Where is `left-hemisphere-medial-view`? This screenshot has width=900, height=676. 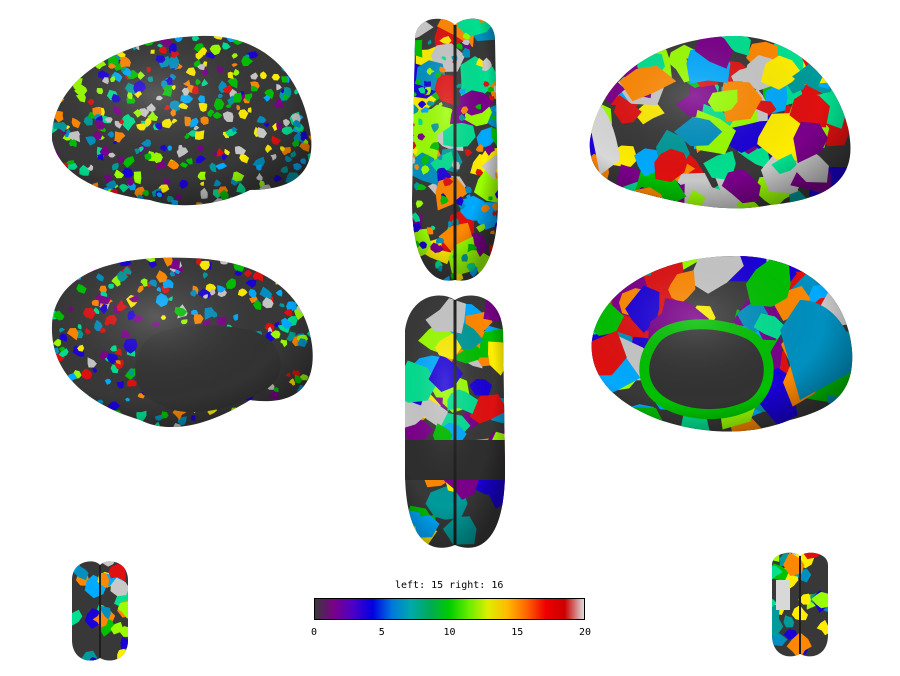
left-hemisphere-medial-view is located at coordinates (182, 342).